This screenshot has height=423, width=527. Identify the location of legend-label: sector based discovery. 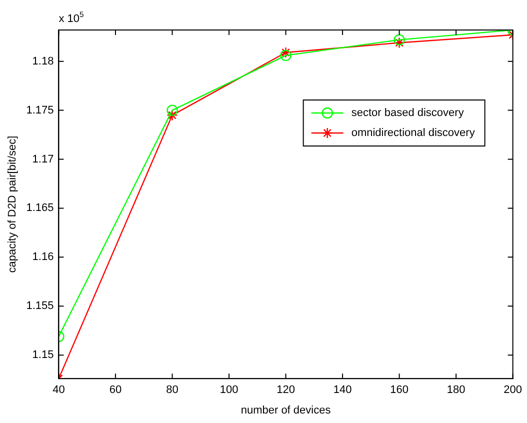
(407, 113).